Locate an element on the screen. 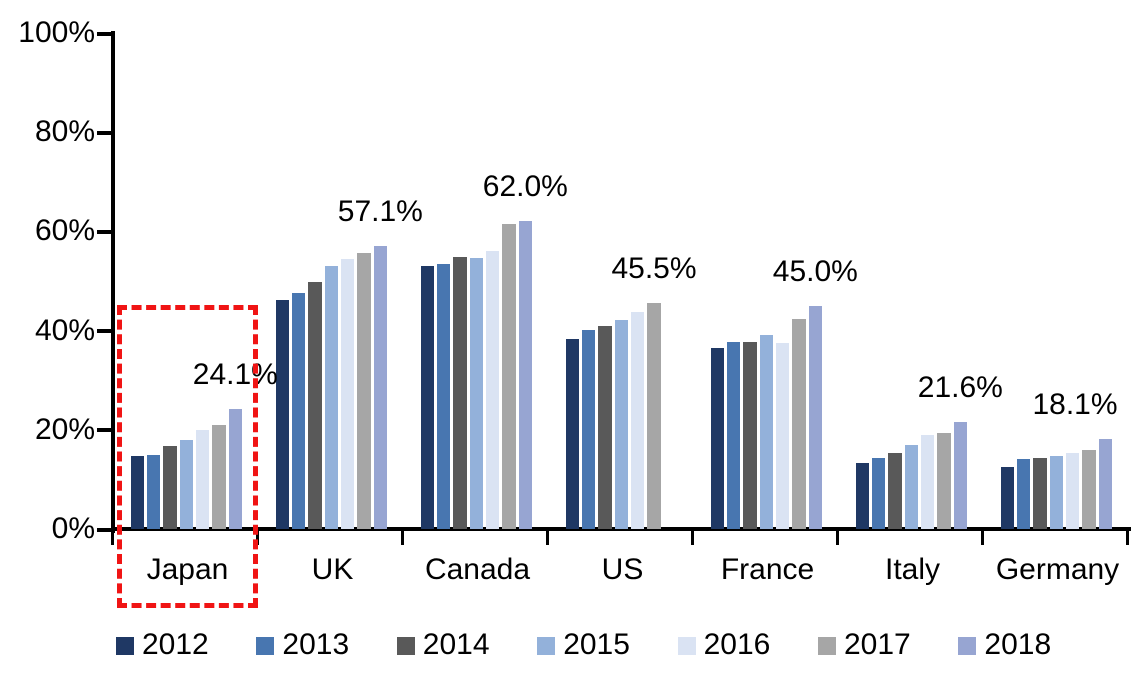 Image resolution: width=1142 pixels, height=683 pixels. bar-canada-2013 is located at coordinates (443, 396).